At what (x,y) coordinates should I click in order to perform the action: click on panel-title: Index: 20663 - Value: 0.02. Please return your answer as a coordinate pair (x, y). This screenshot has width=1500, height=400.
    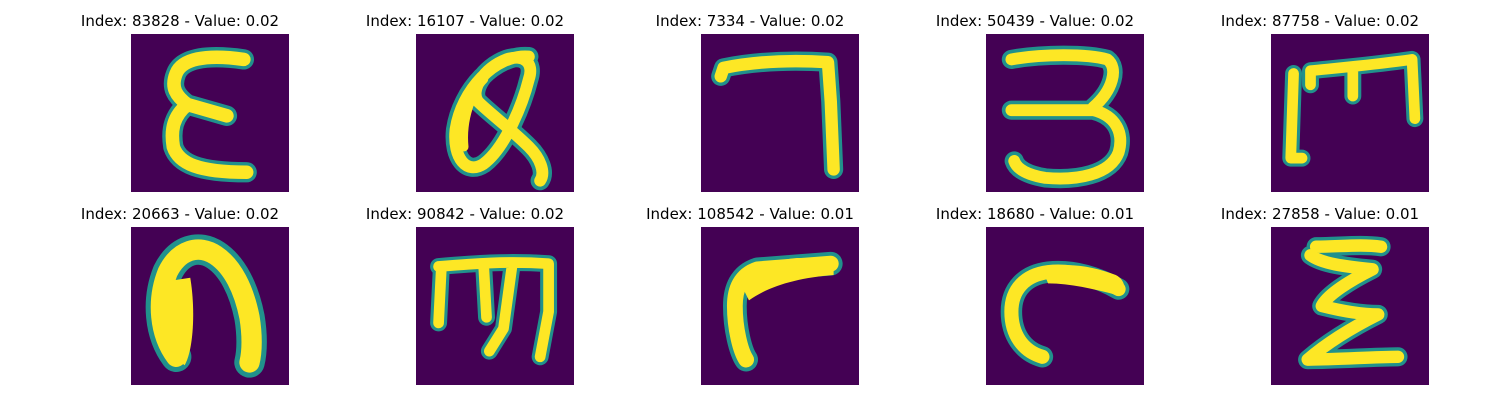
    Looking at the image, I should click on (180, 214).